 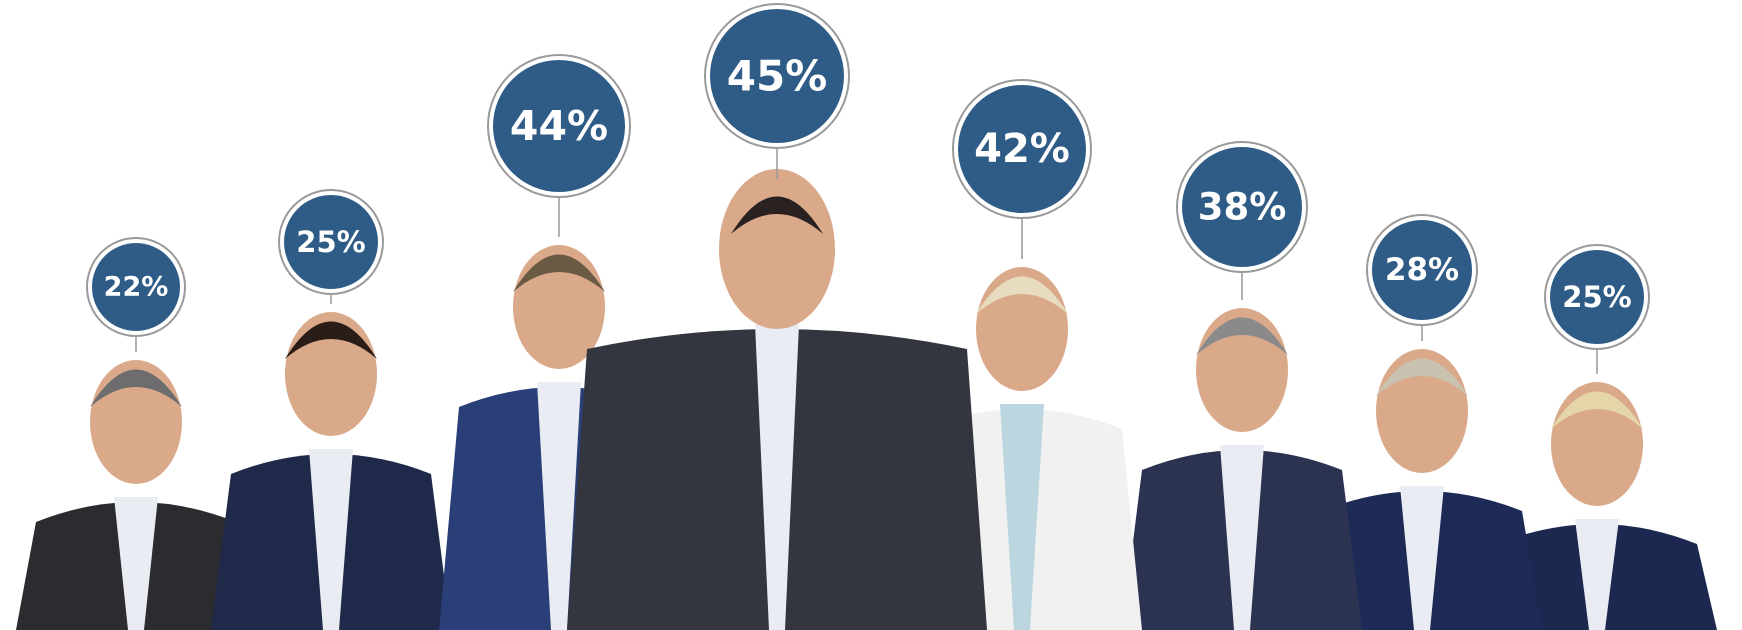 I want to click on value-label: 42%, so click(x=1022, y=149).